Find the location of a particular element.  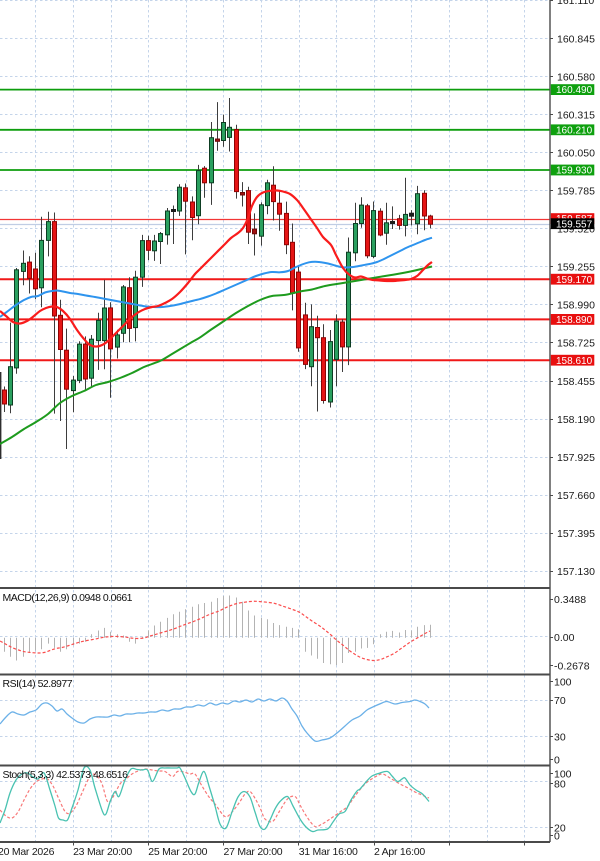

svg-text: 159.930 is located at coordinates (574, 171).